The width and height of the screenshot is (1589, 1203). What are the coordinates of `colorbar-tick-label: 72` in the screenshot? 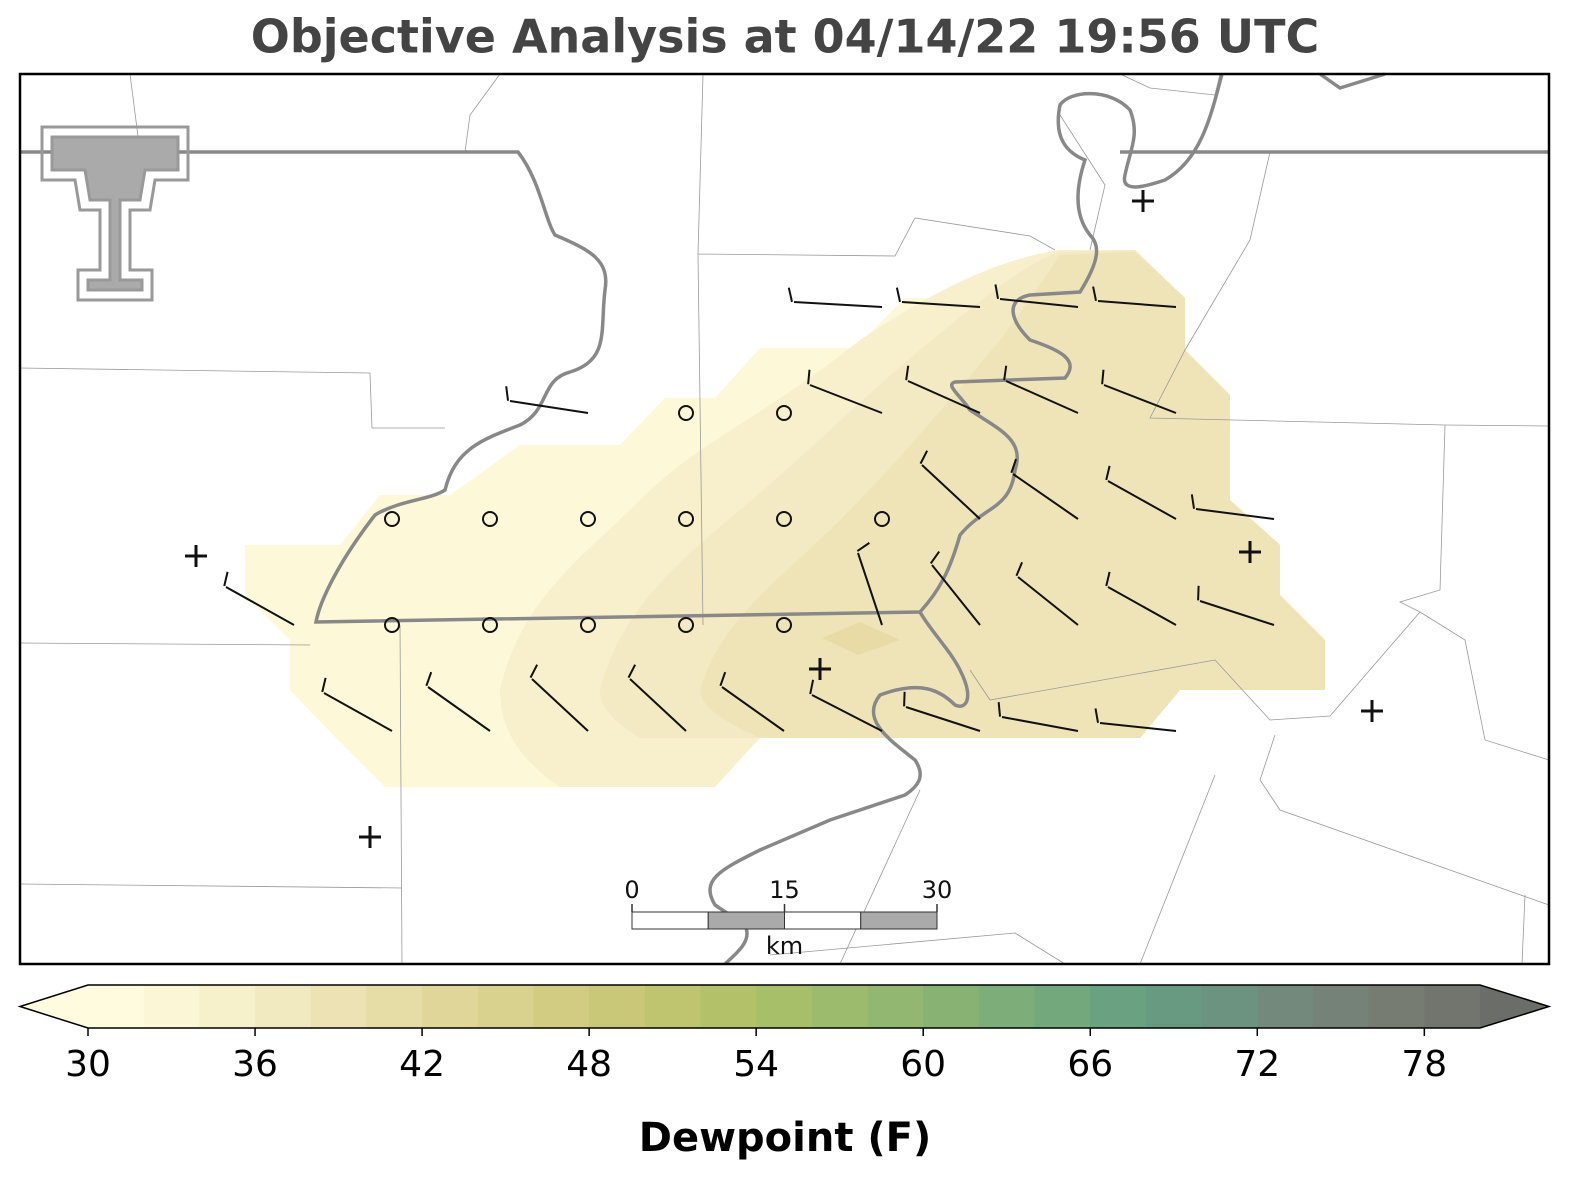 It's located at (1257, 1064).